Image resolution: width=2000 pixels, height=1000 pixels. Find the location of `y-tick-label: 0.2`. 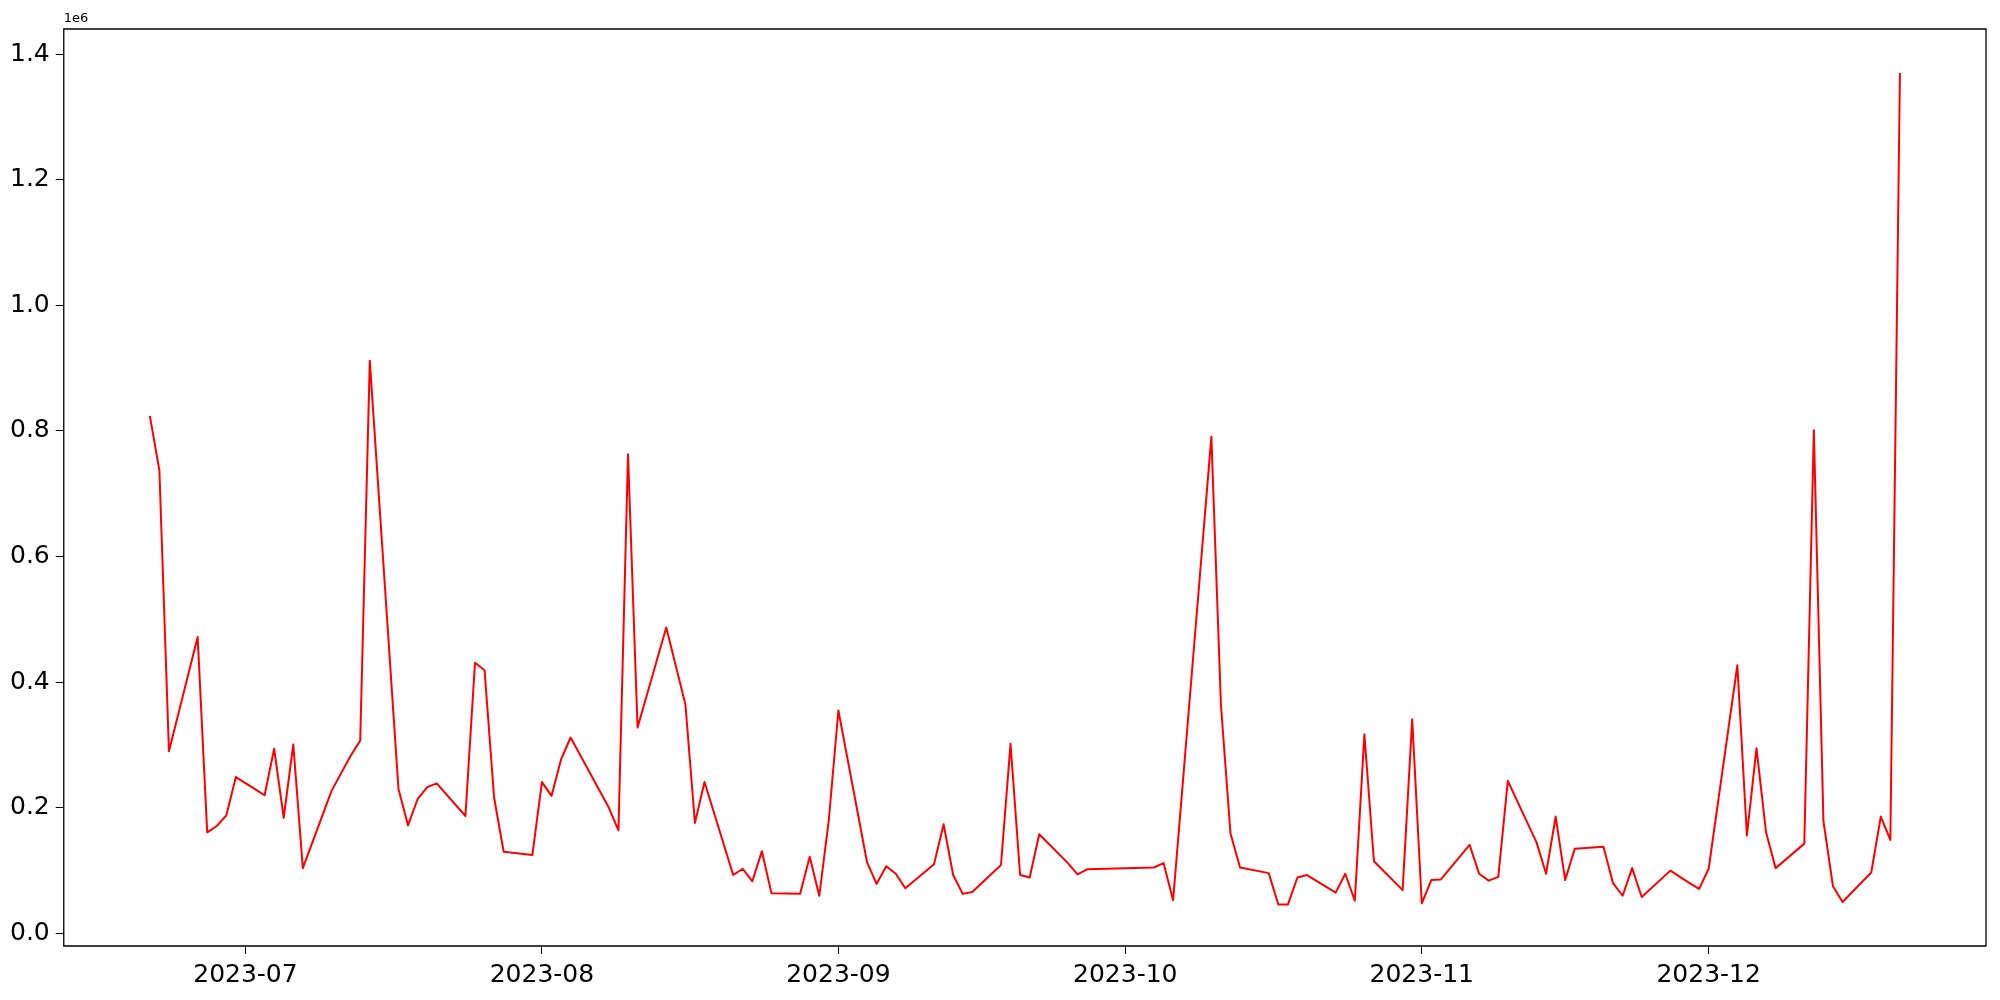

y-tick-label: 0.2 is located at coordinates (29, 806).